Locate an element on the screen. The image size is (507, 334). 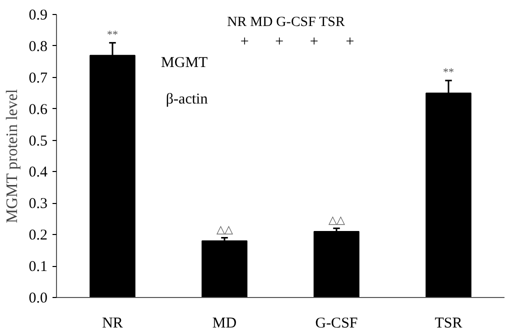
y-tick-label: 0.4 is located at coordinates (38, 172).